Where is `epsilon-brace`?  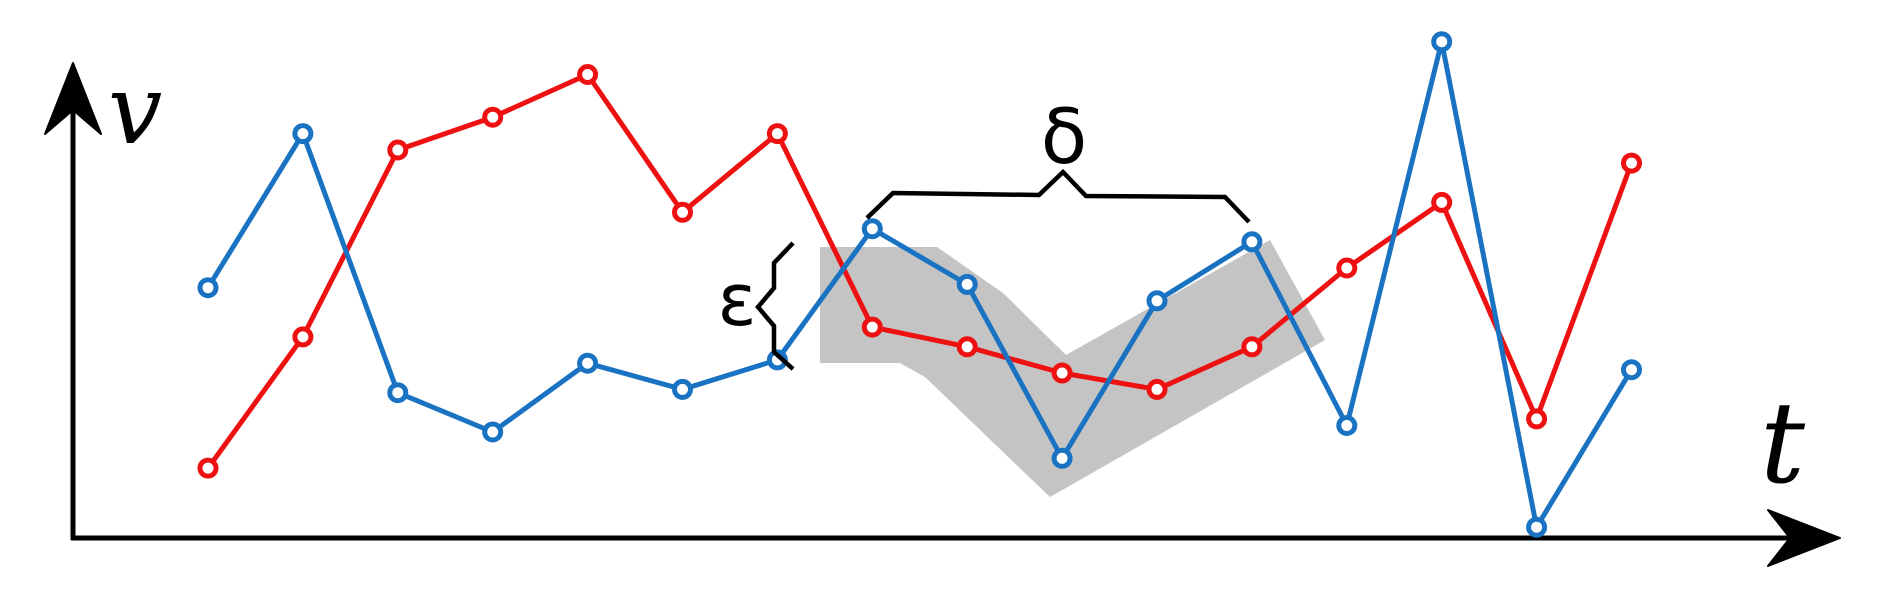 epsilon-brace is located at coordinates (775, 306).